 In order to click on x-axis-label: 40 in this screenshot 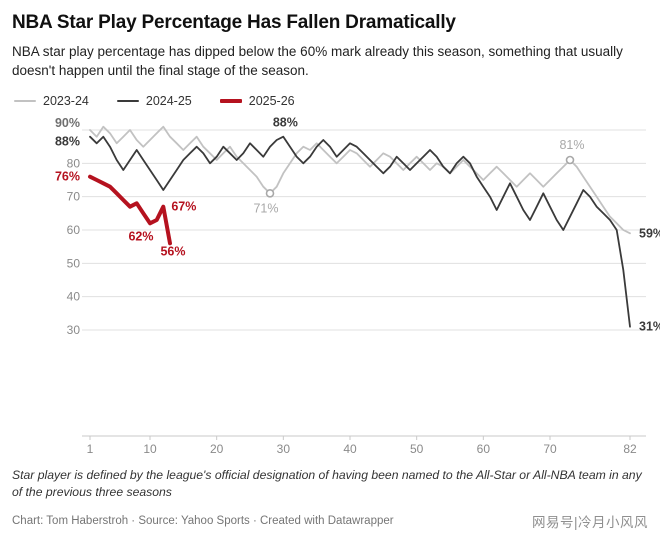, I will do `click(350, 449)`.